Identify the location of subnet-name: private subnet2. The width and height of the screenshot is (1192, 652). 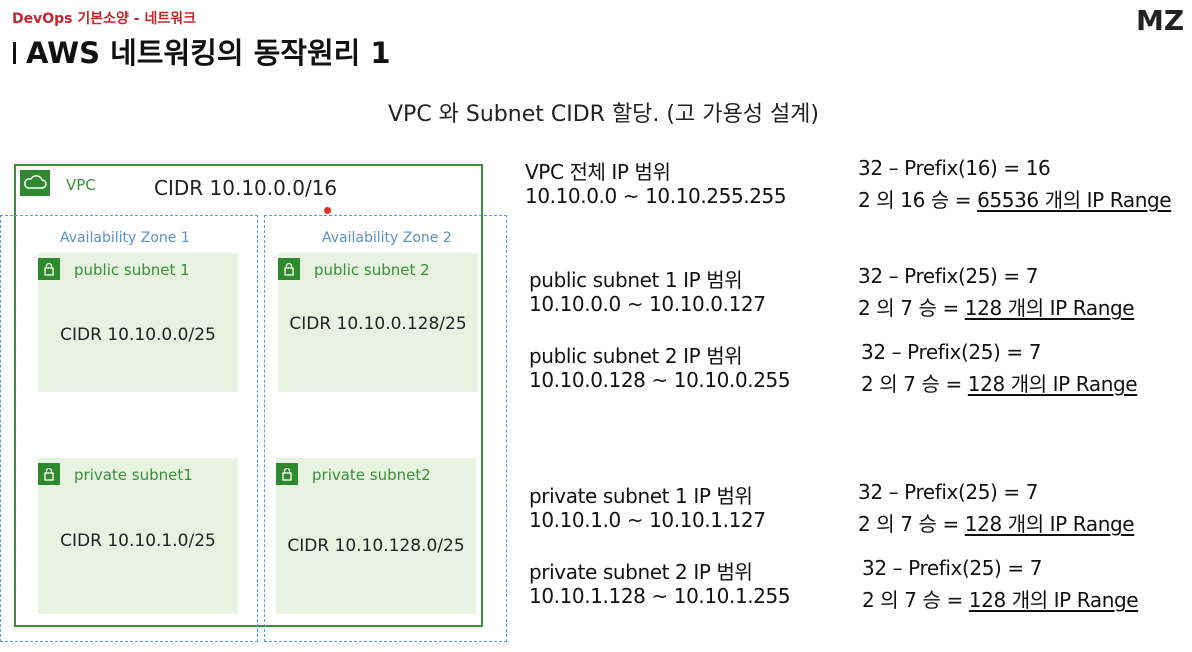
(371, 475).